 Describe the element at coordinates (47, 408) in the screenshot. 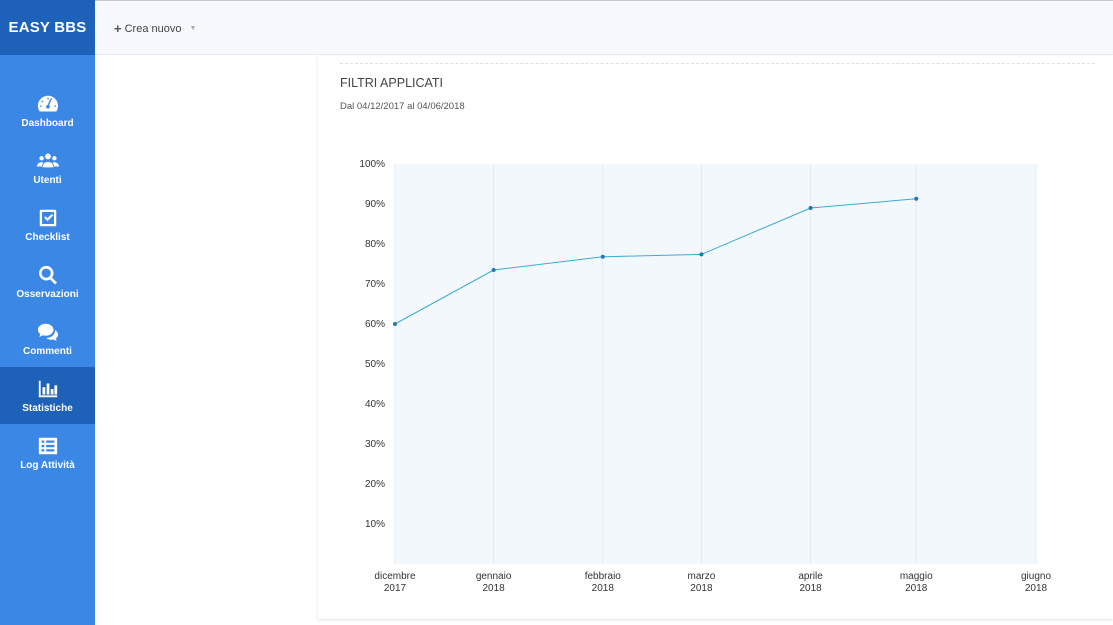

I see `sidebar-item-label: Statistiche` at that location.